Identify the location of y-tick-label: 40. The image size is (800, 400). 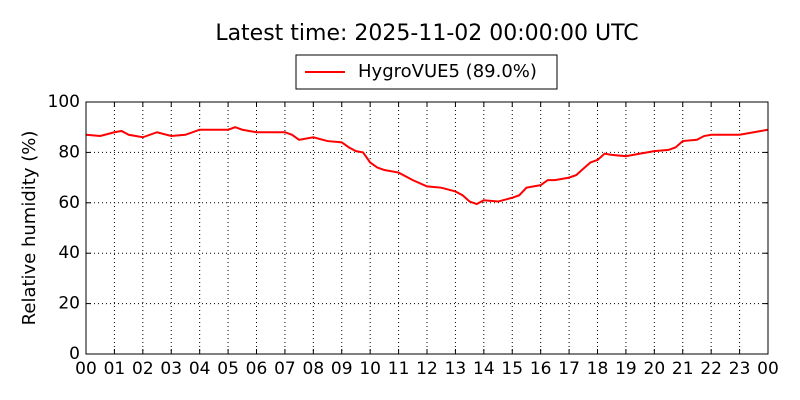
(69, 253).